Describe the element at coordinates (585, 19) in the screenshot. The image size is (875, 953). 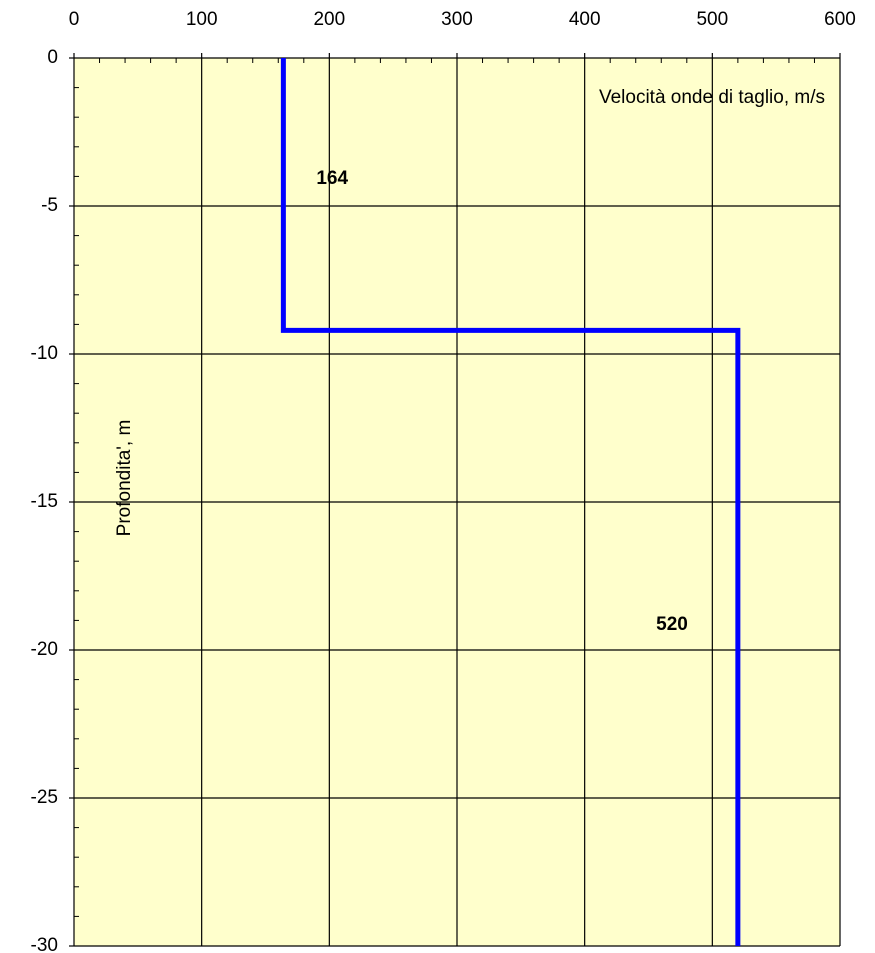
I see `x-tick-label: 400` at that location.